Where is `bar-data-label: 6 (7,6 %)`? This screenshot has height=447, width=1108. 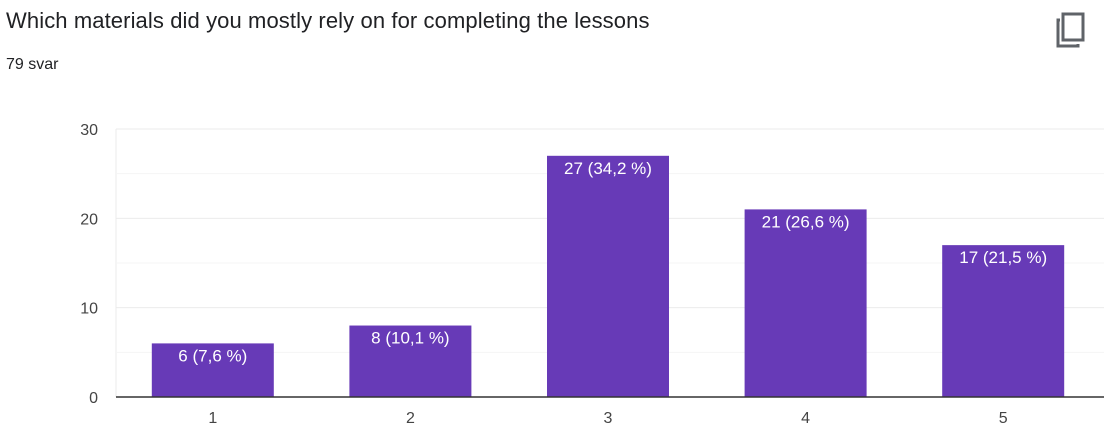
bar-data-label: 6 (7,6 %) is located at coordinates (212, 355).